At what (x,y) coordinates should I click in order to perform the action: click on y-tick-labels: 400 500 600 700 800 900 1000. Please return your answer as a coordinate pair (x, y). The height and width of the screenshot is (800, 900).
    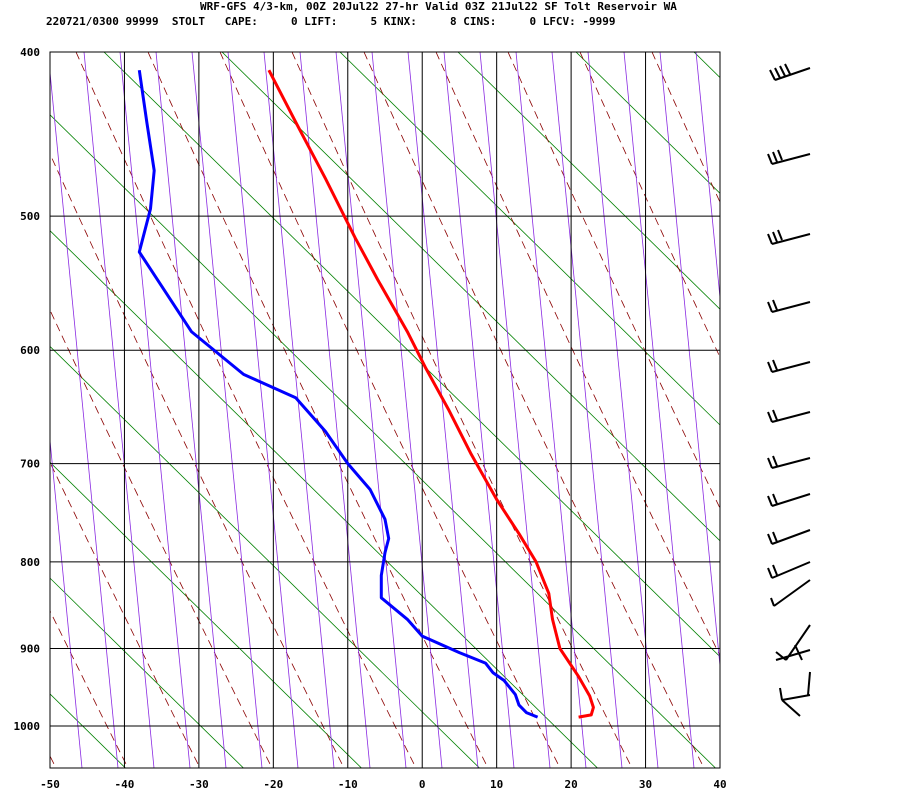
    Looking at the image, I should click on (27, 389).